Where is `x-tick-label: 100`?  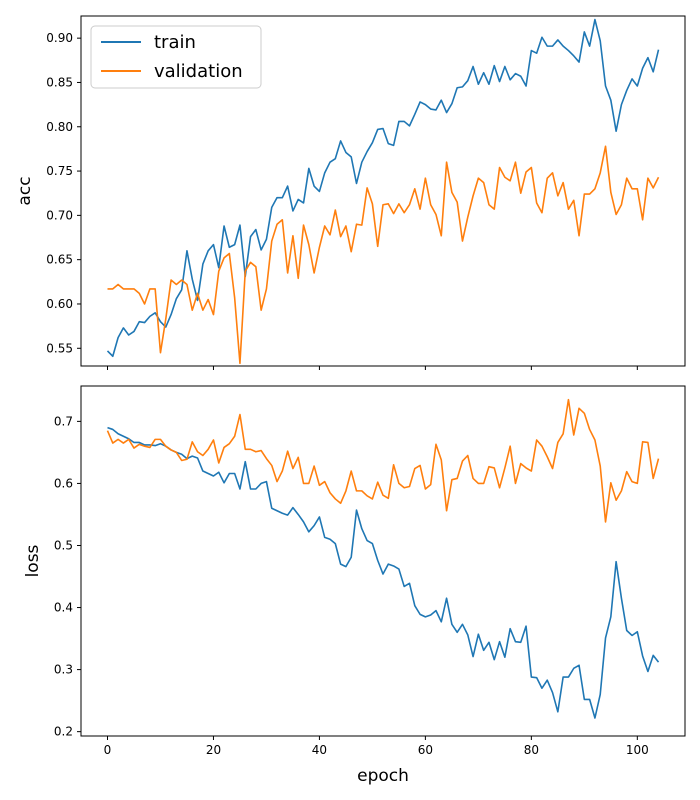 x-tick-label: 100 is located at coordinates (637, 750).